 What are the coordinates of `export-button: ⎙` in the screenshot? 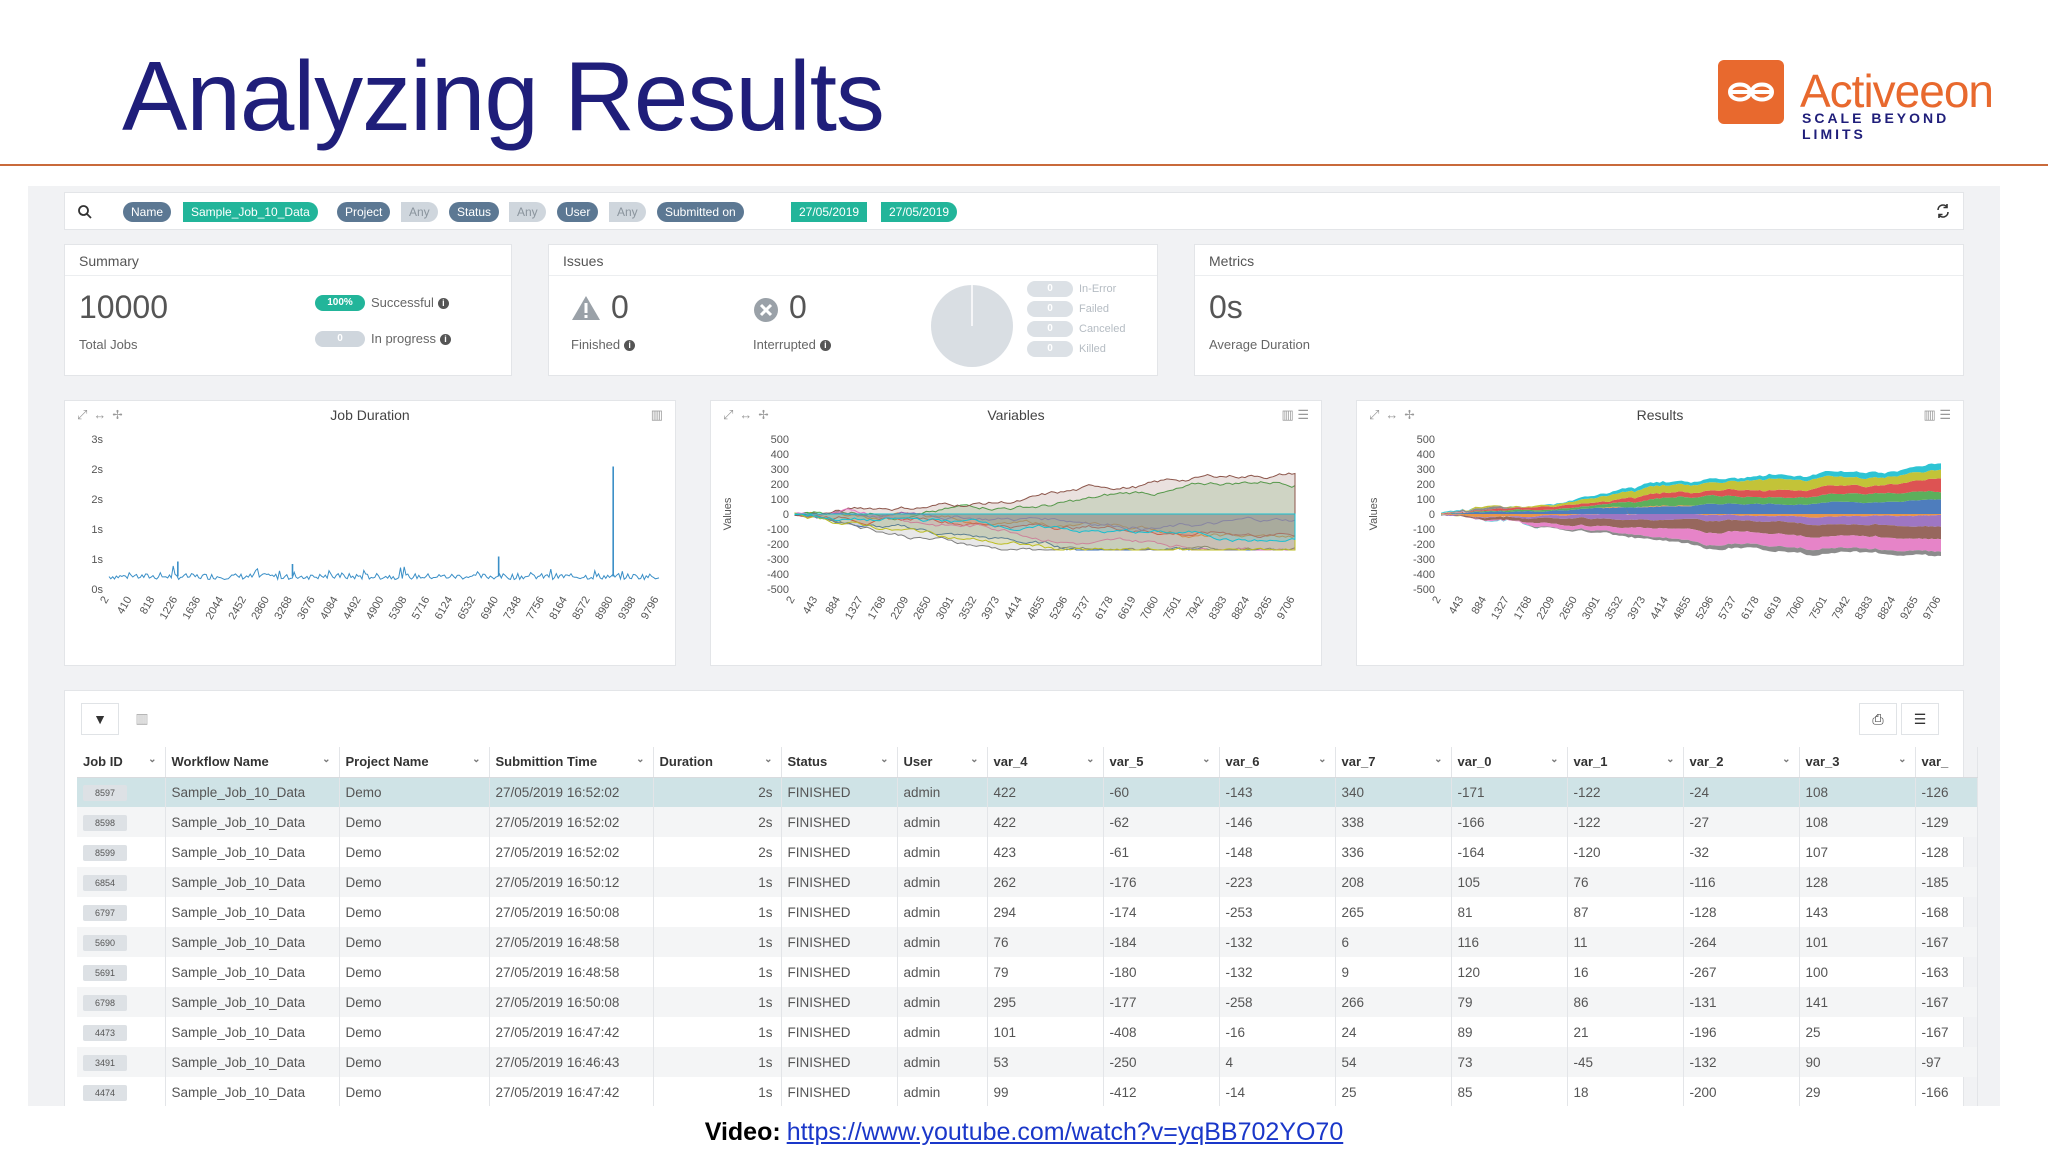 It's located at (1878, 719).